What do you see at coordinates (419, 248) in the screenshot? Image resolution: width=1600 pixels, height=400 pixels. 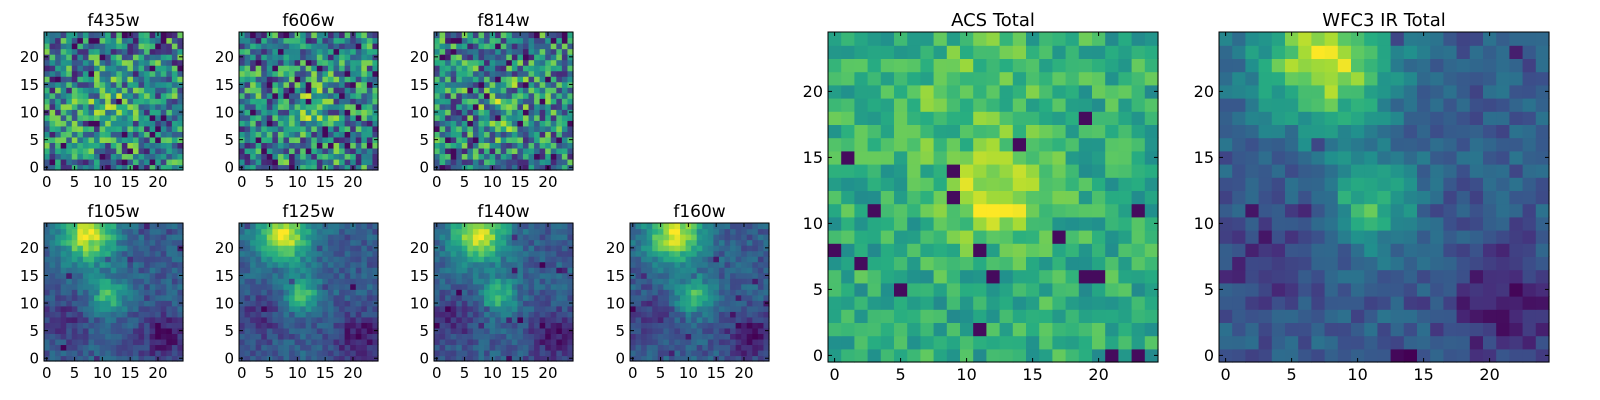 I see `y-tick-label: 20` at bounding box center [419, 248].